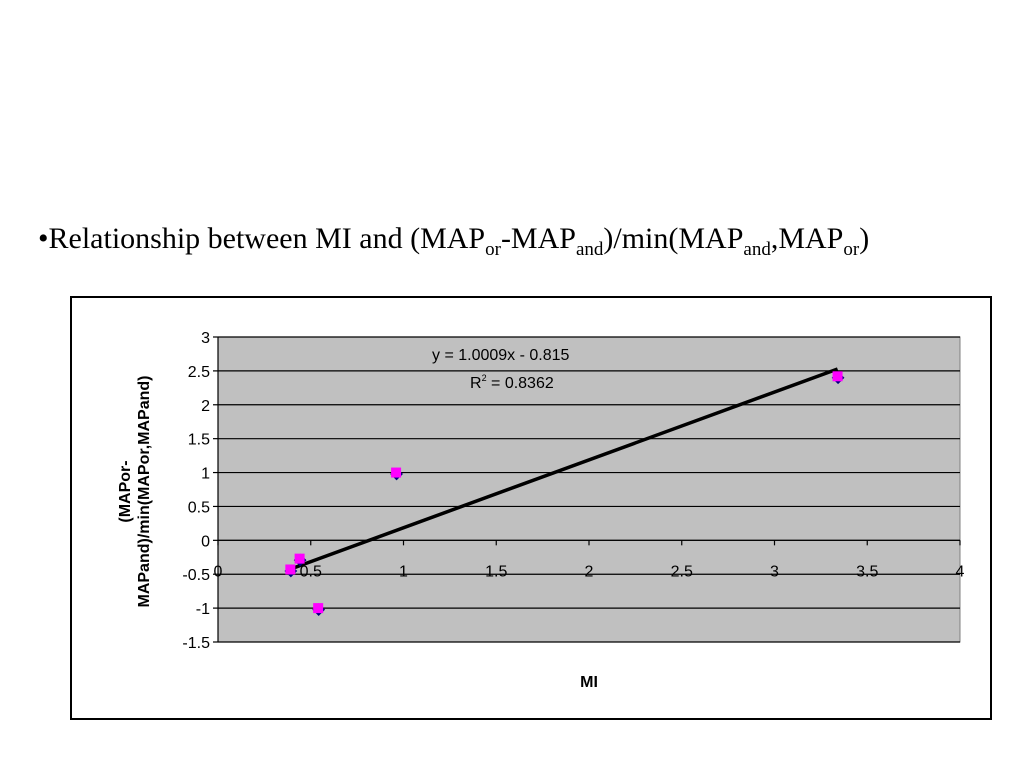  What do you see at coordinates (807, 238) in the screenshot?
I see `title-text: ,MAP` at bounding box center [807, 238].